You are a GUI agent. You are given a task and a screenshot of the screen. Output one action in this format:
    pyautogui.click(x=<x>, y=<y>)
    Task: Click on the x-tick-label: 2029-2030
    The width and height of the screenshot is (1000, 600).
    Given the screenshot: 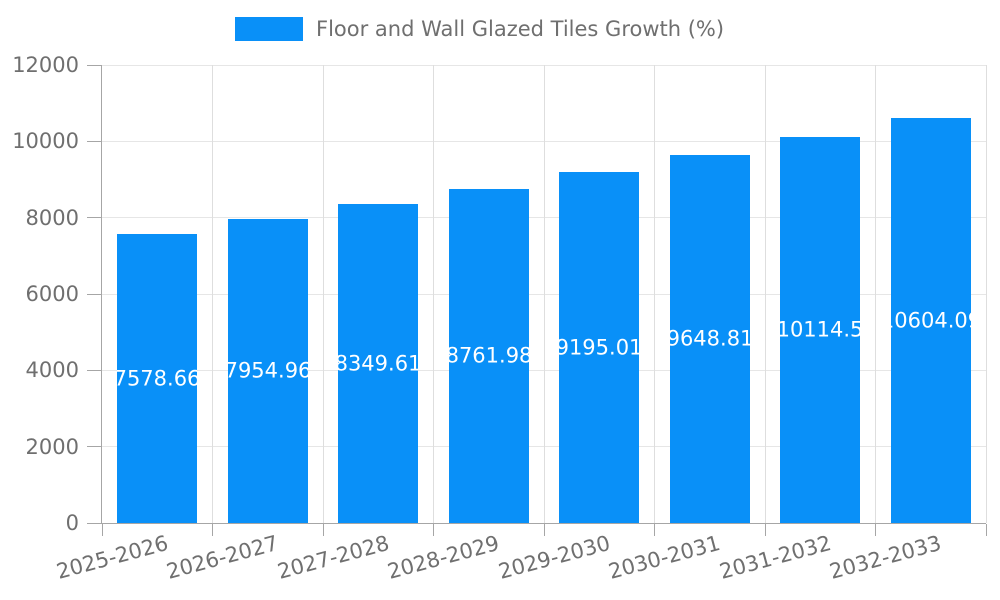 What is the action you would take?
    pyautogui.click(x=554, y=557)
    